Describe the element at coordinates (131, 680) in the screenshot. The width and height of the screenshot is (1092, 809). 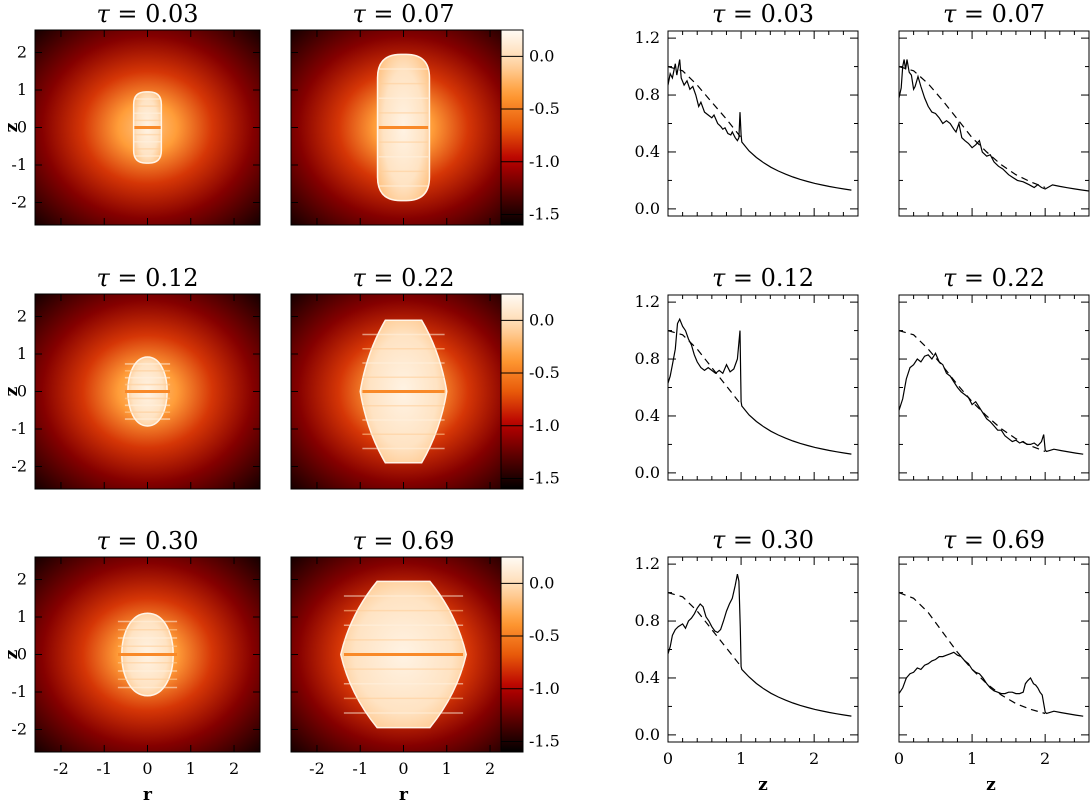
I see `map-panel: 2 1 0 -1 -2 -2 -1 0 1 2 z r` at that location.